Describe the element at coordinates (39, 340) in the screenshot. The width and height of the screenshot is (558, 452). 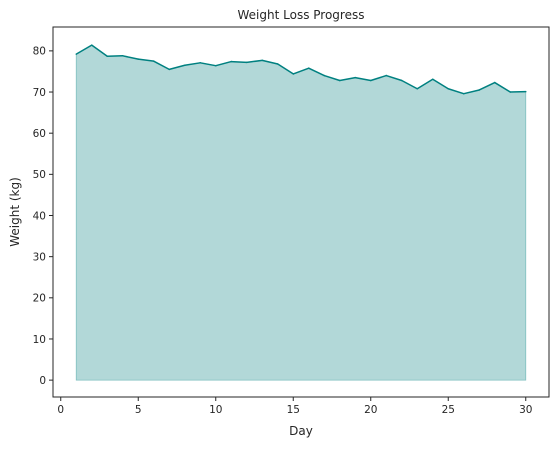
I see `y-tick-label: 10` at that location.